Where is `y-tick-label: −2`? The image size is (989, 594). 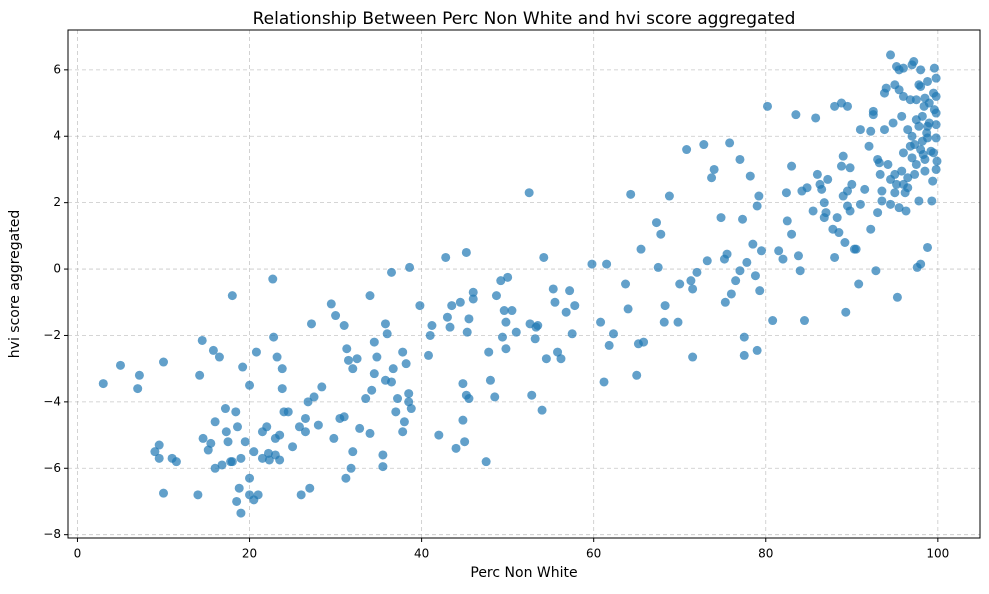 y-tick-label: −2 is located at coordinates (52, 335).